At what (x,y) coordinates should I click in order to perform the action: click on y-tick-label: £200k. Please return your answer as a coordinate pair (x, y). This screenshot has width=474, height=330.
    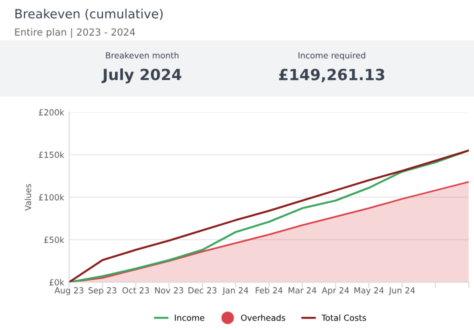
    Looking at the image, I should click on (51, 112).